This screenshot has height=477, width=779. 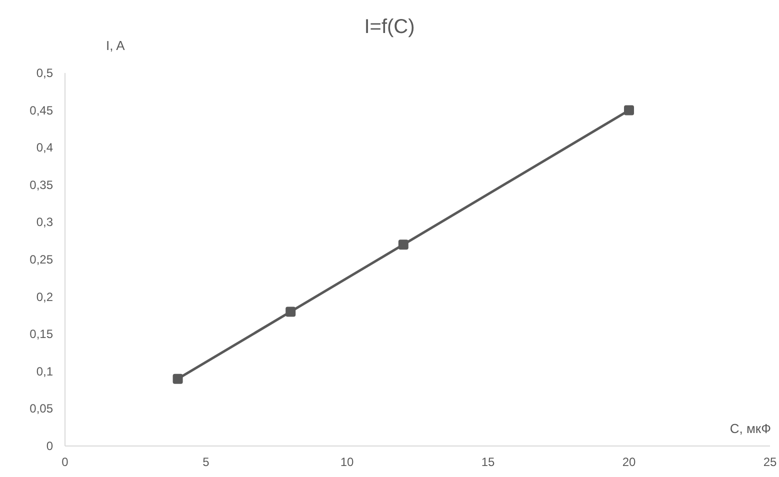 I want to click on x-tick-label: 10, so click(x=347, y=462).